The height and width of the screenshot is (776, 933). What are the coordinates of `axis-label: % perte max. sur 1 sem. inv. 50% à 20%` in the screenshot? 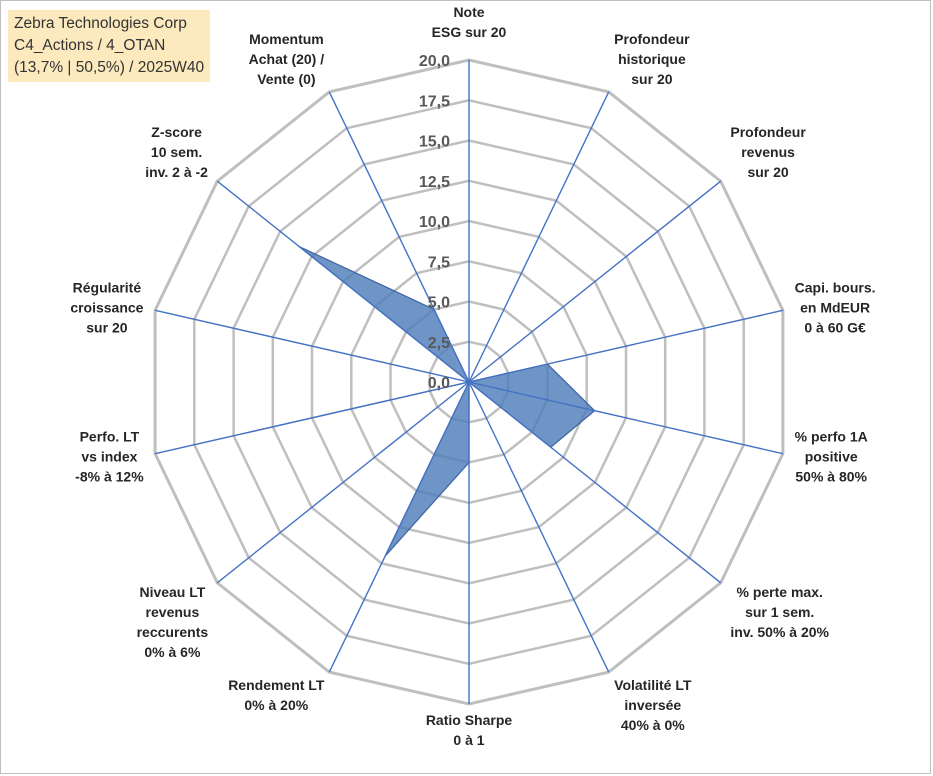 It's located at (779, 612).